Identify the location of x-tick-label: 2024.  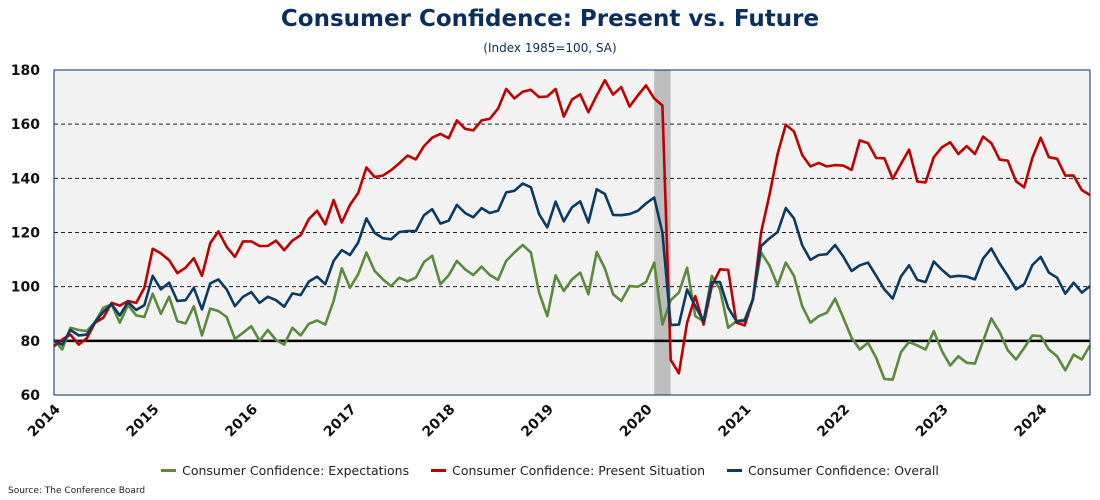
(1031, 420).